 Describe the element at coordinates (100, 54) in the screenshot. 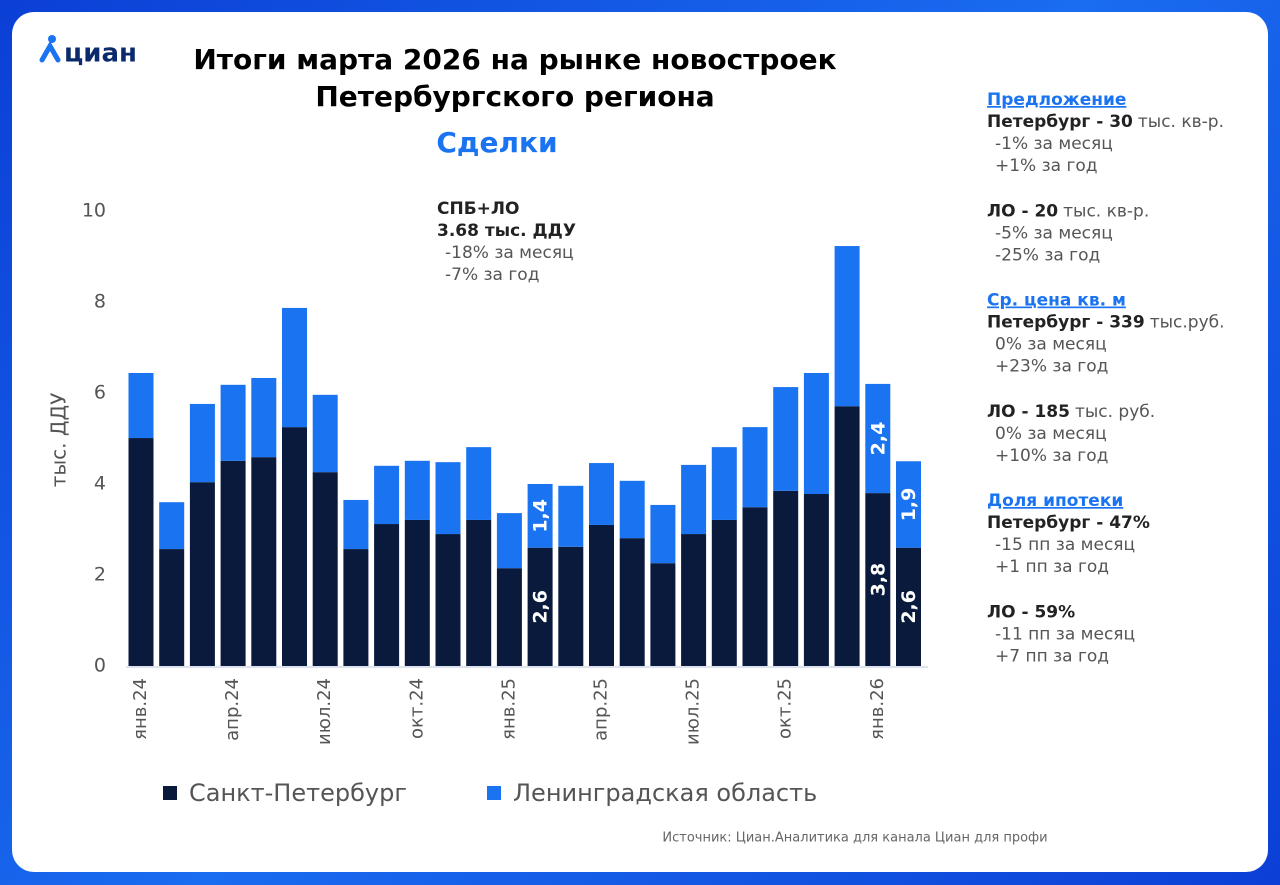

I see `logo-text: циан` at that location.